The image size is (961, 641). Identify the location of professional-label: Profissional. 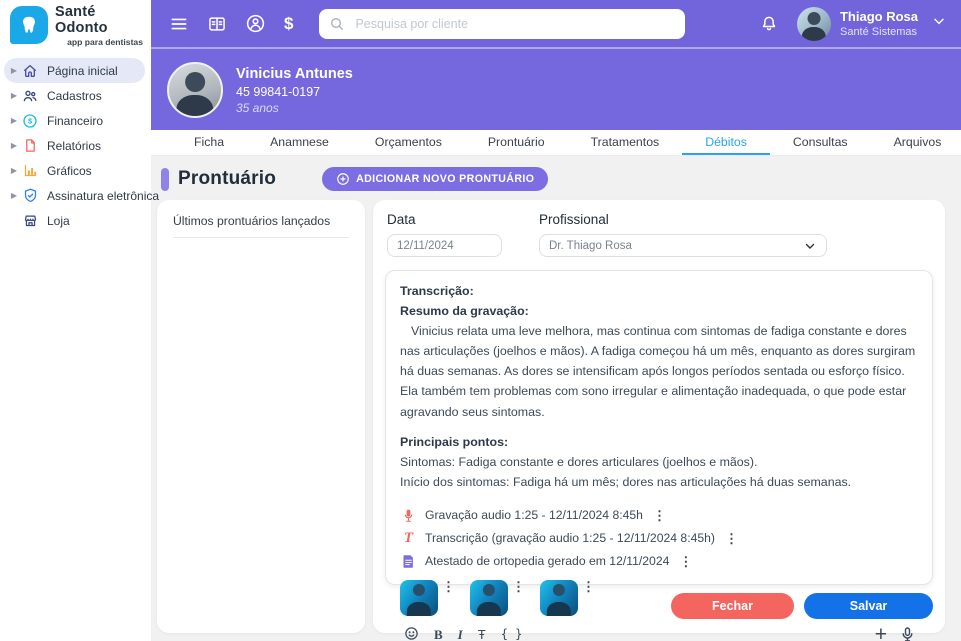
(574, 219).